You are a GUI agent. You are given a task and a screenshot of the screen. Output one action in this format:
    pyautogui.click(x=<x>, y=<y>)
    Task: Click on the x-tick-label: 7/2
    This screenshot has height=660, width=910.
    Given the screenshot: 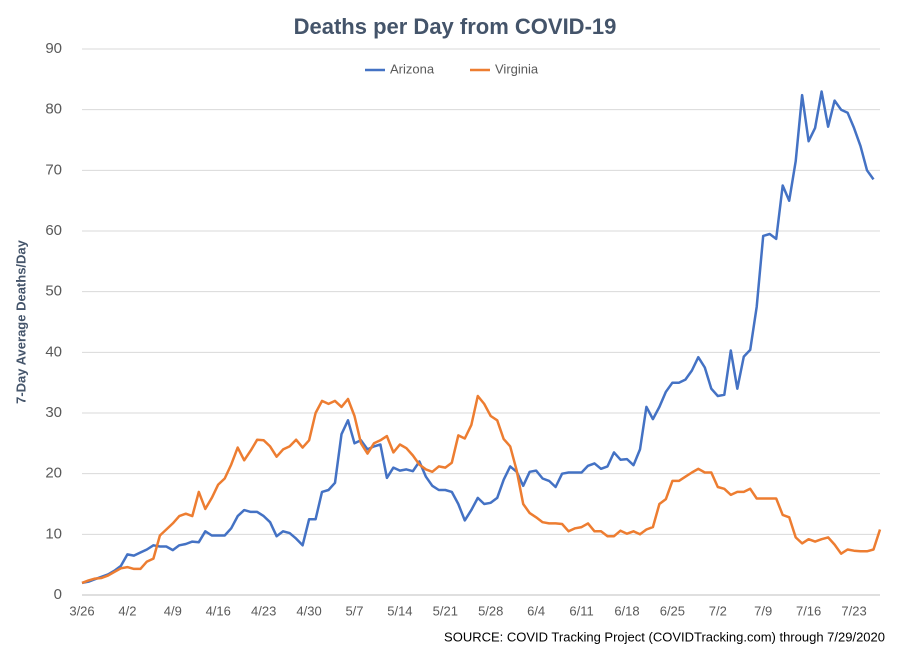 What is the action you would take?
    pyautogui.click(x=718, y=610)
    